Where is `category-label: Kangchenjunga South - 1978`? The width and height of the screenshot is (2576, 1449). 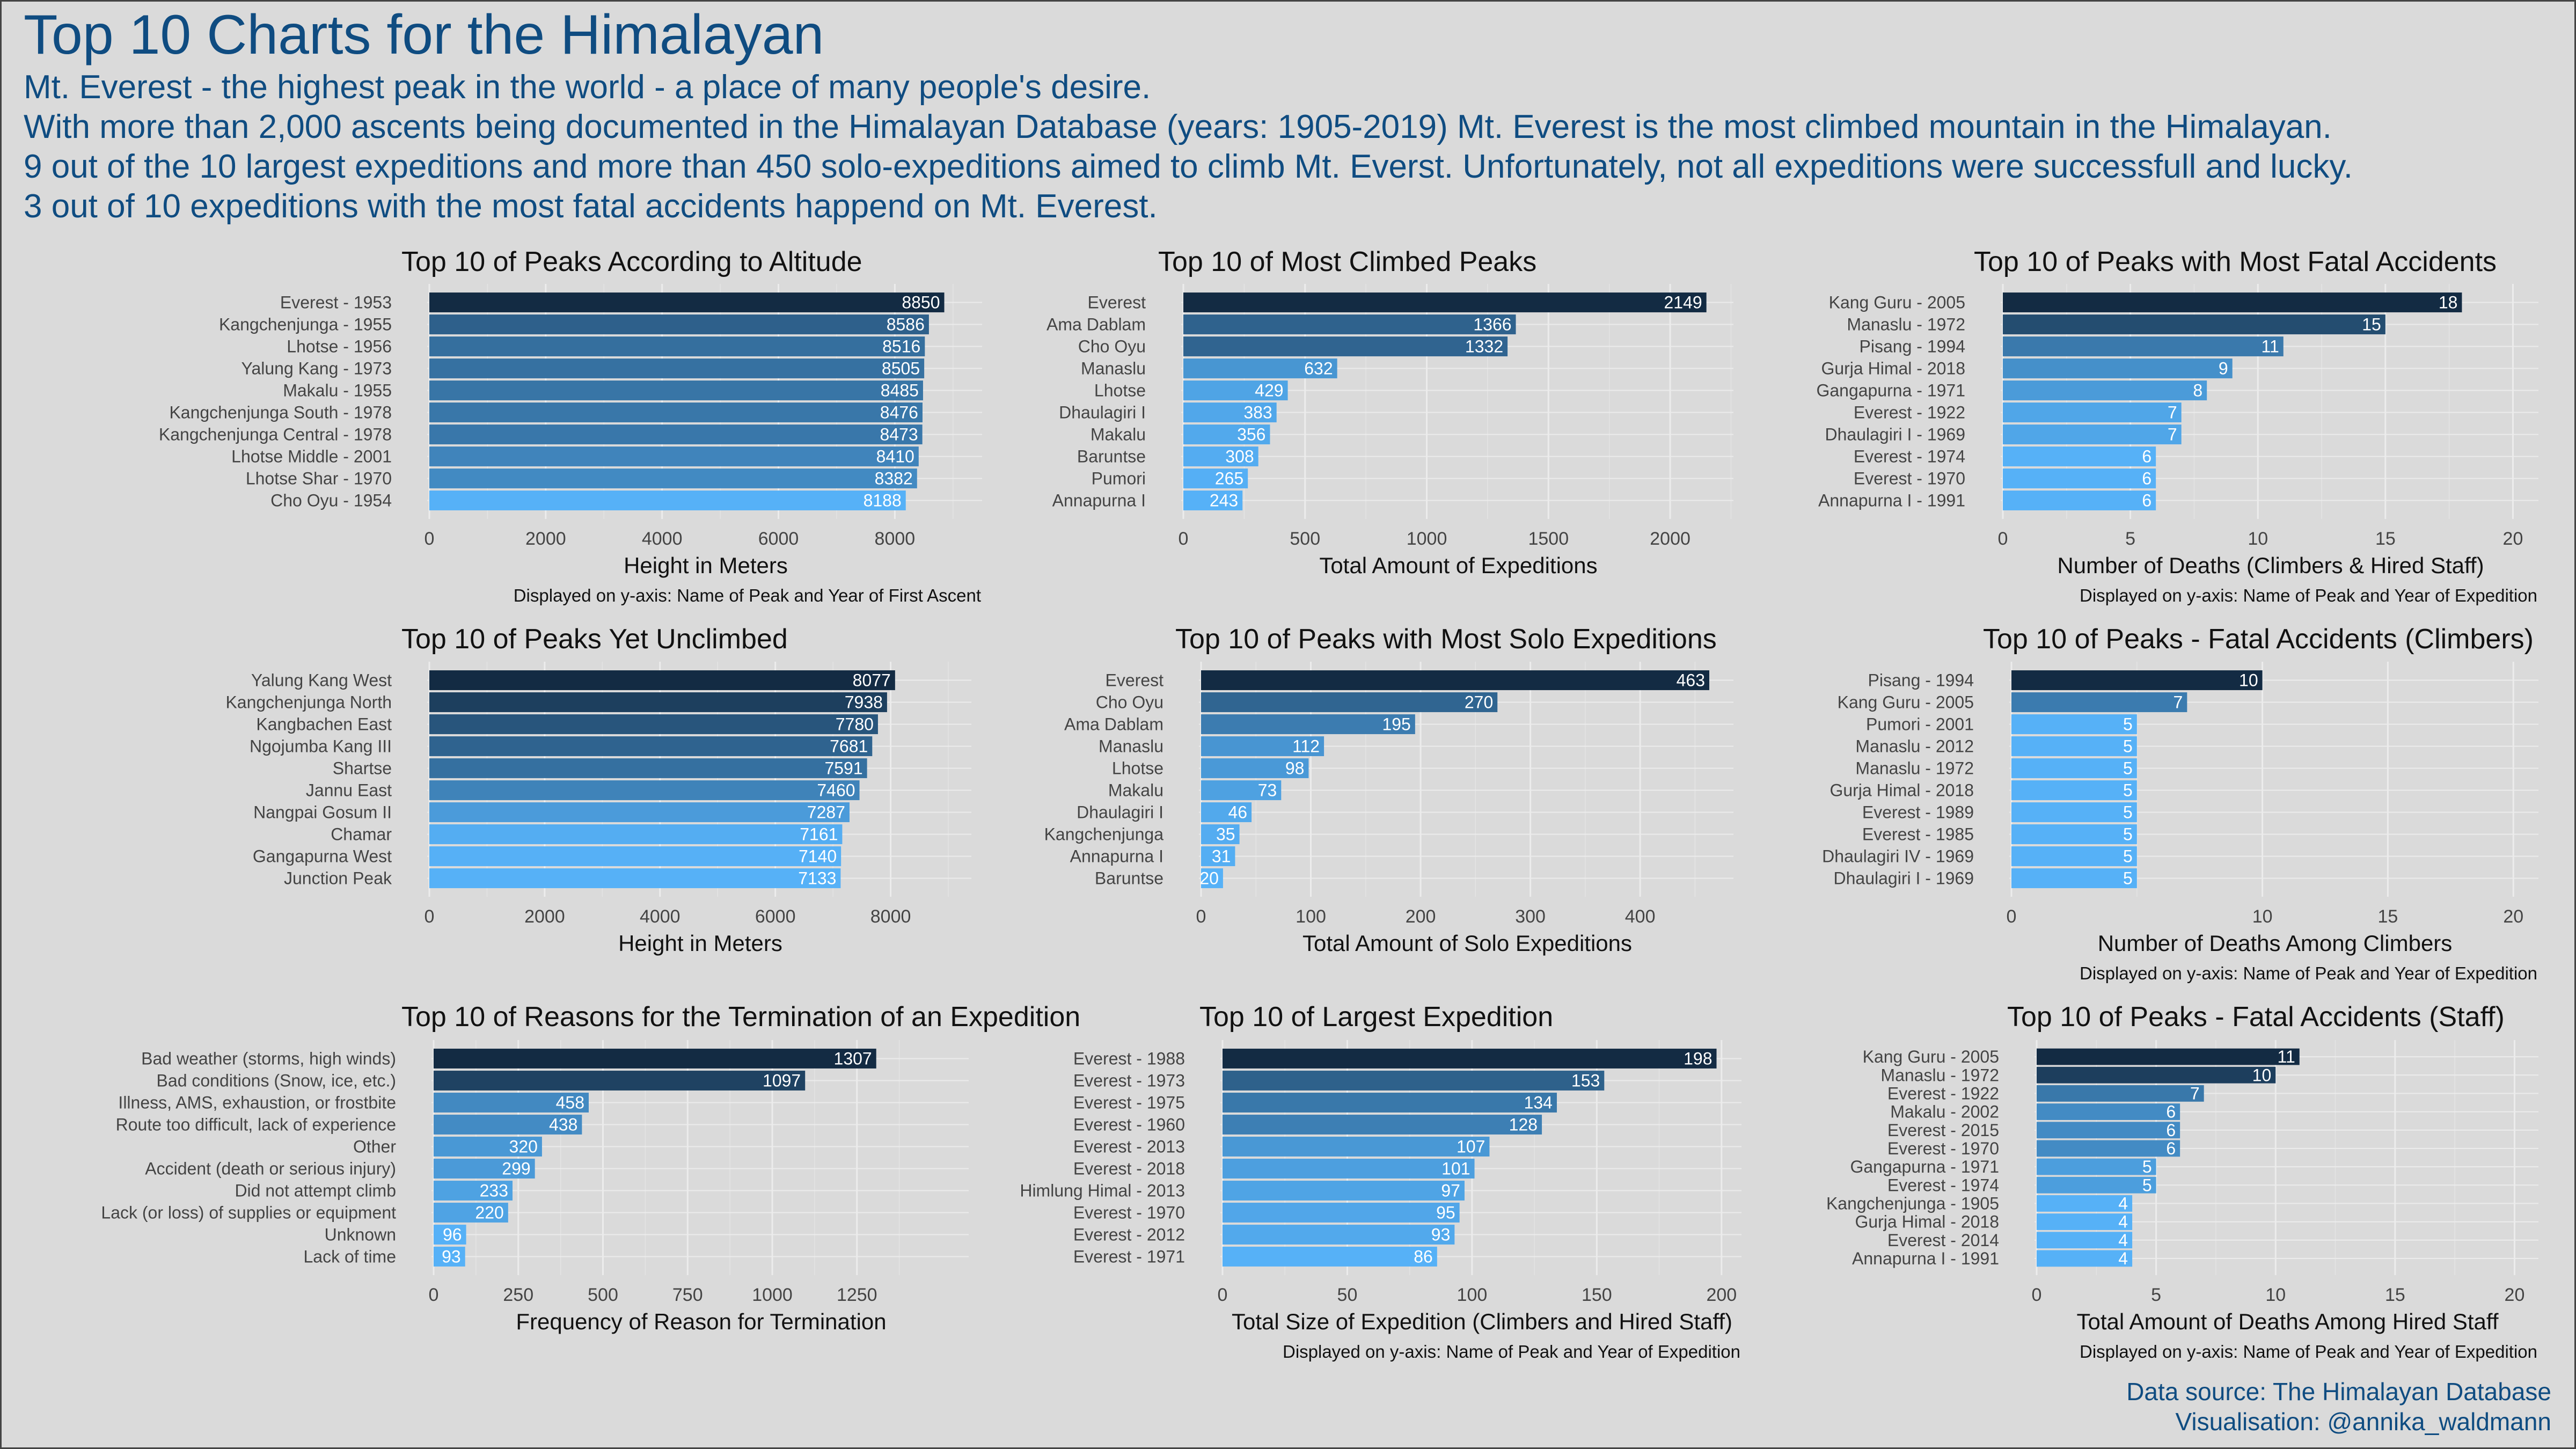
category-label: Kangchenjunga South - 1978 is located at coordinates (280, 412).